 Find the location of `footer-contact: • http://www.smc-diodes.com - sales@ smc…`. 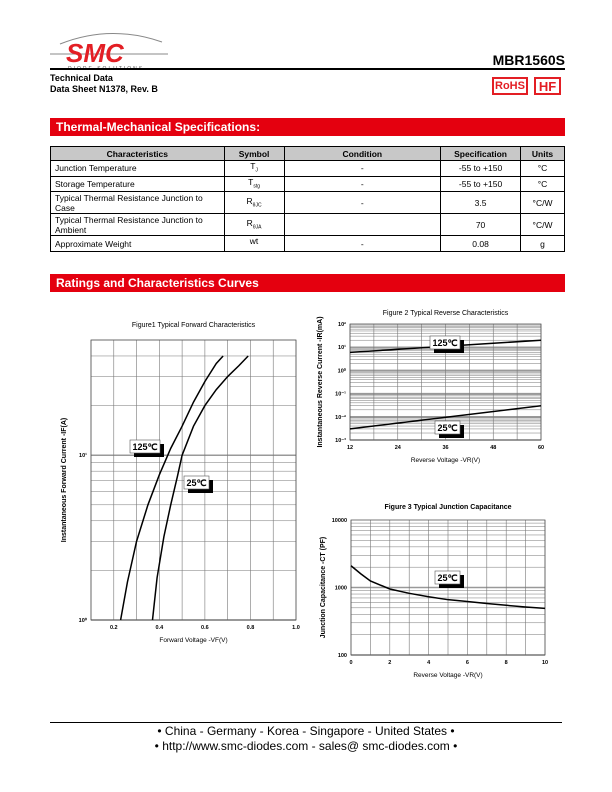

footer-contact: • http://www.smc-diodes.com - sales@ smc… is located at coordinates (306, 746).